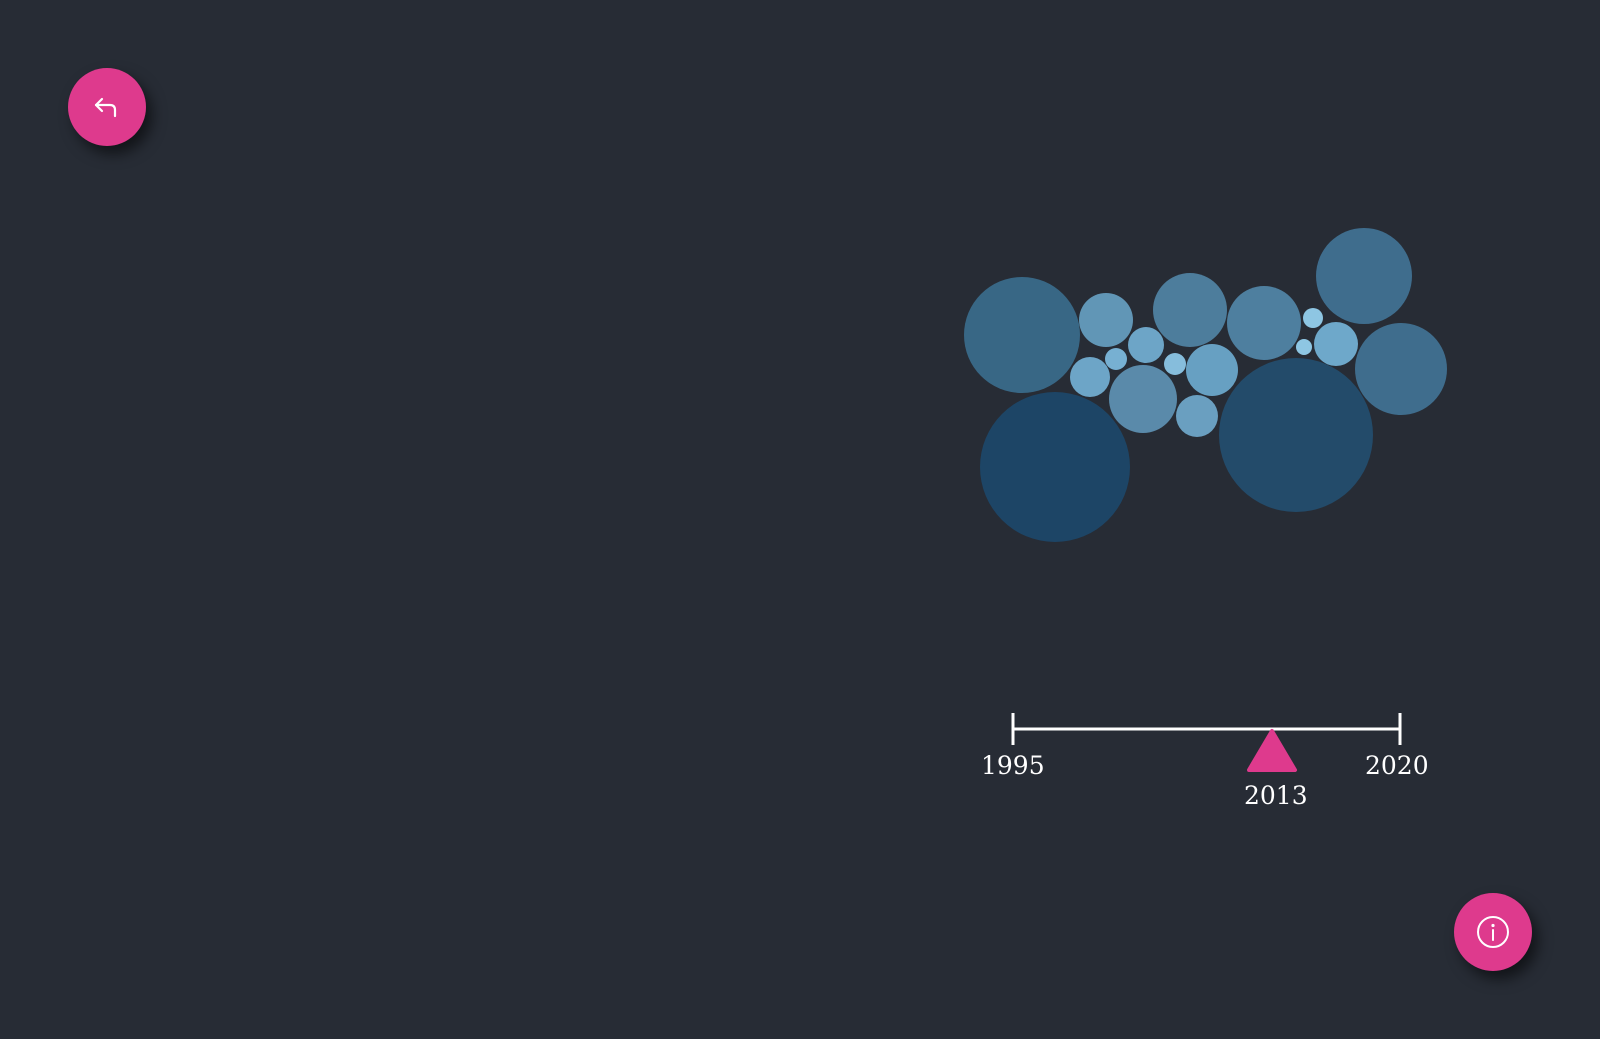 Image resolution: width=1600 pixels, height=1039 pixels. What do you see at coordinates (1276, 795) in the screenshot?
I see `timeline-current-label: 2013` at bounding box center [1276, 795].